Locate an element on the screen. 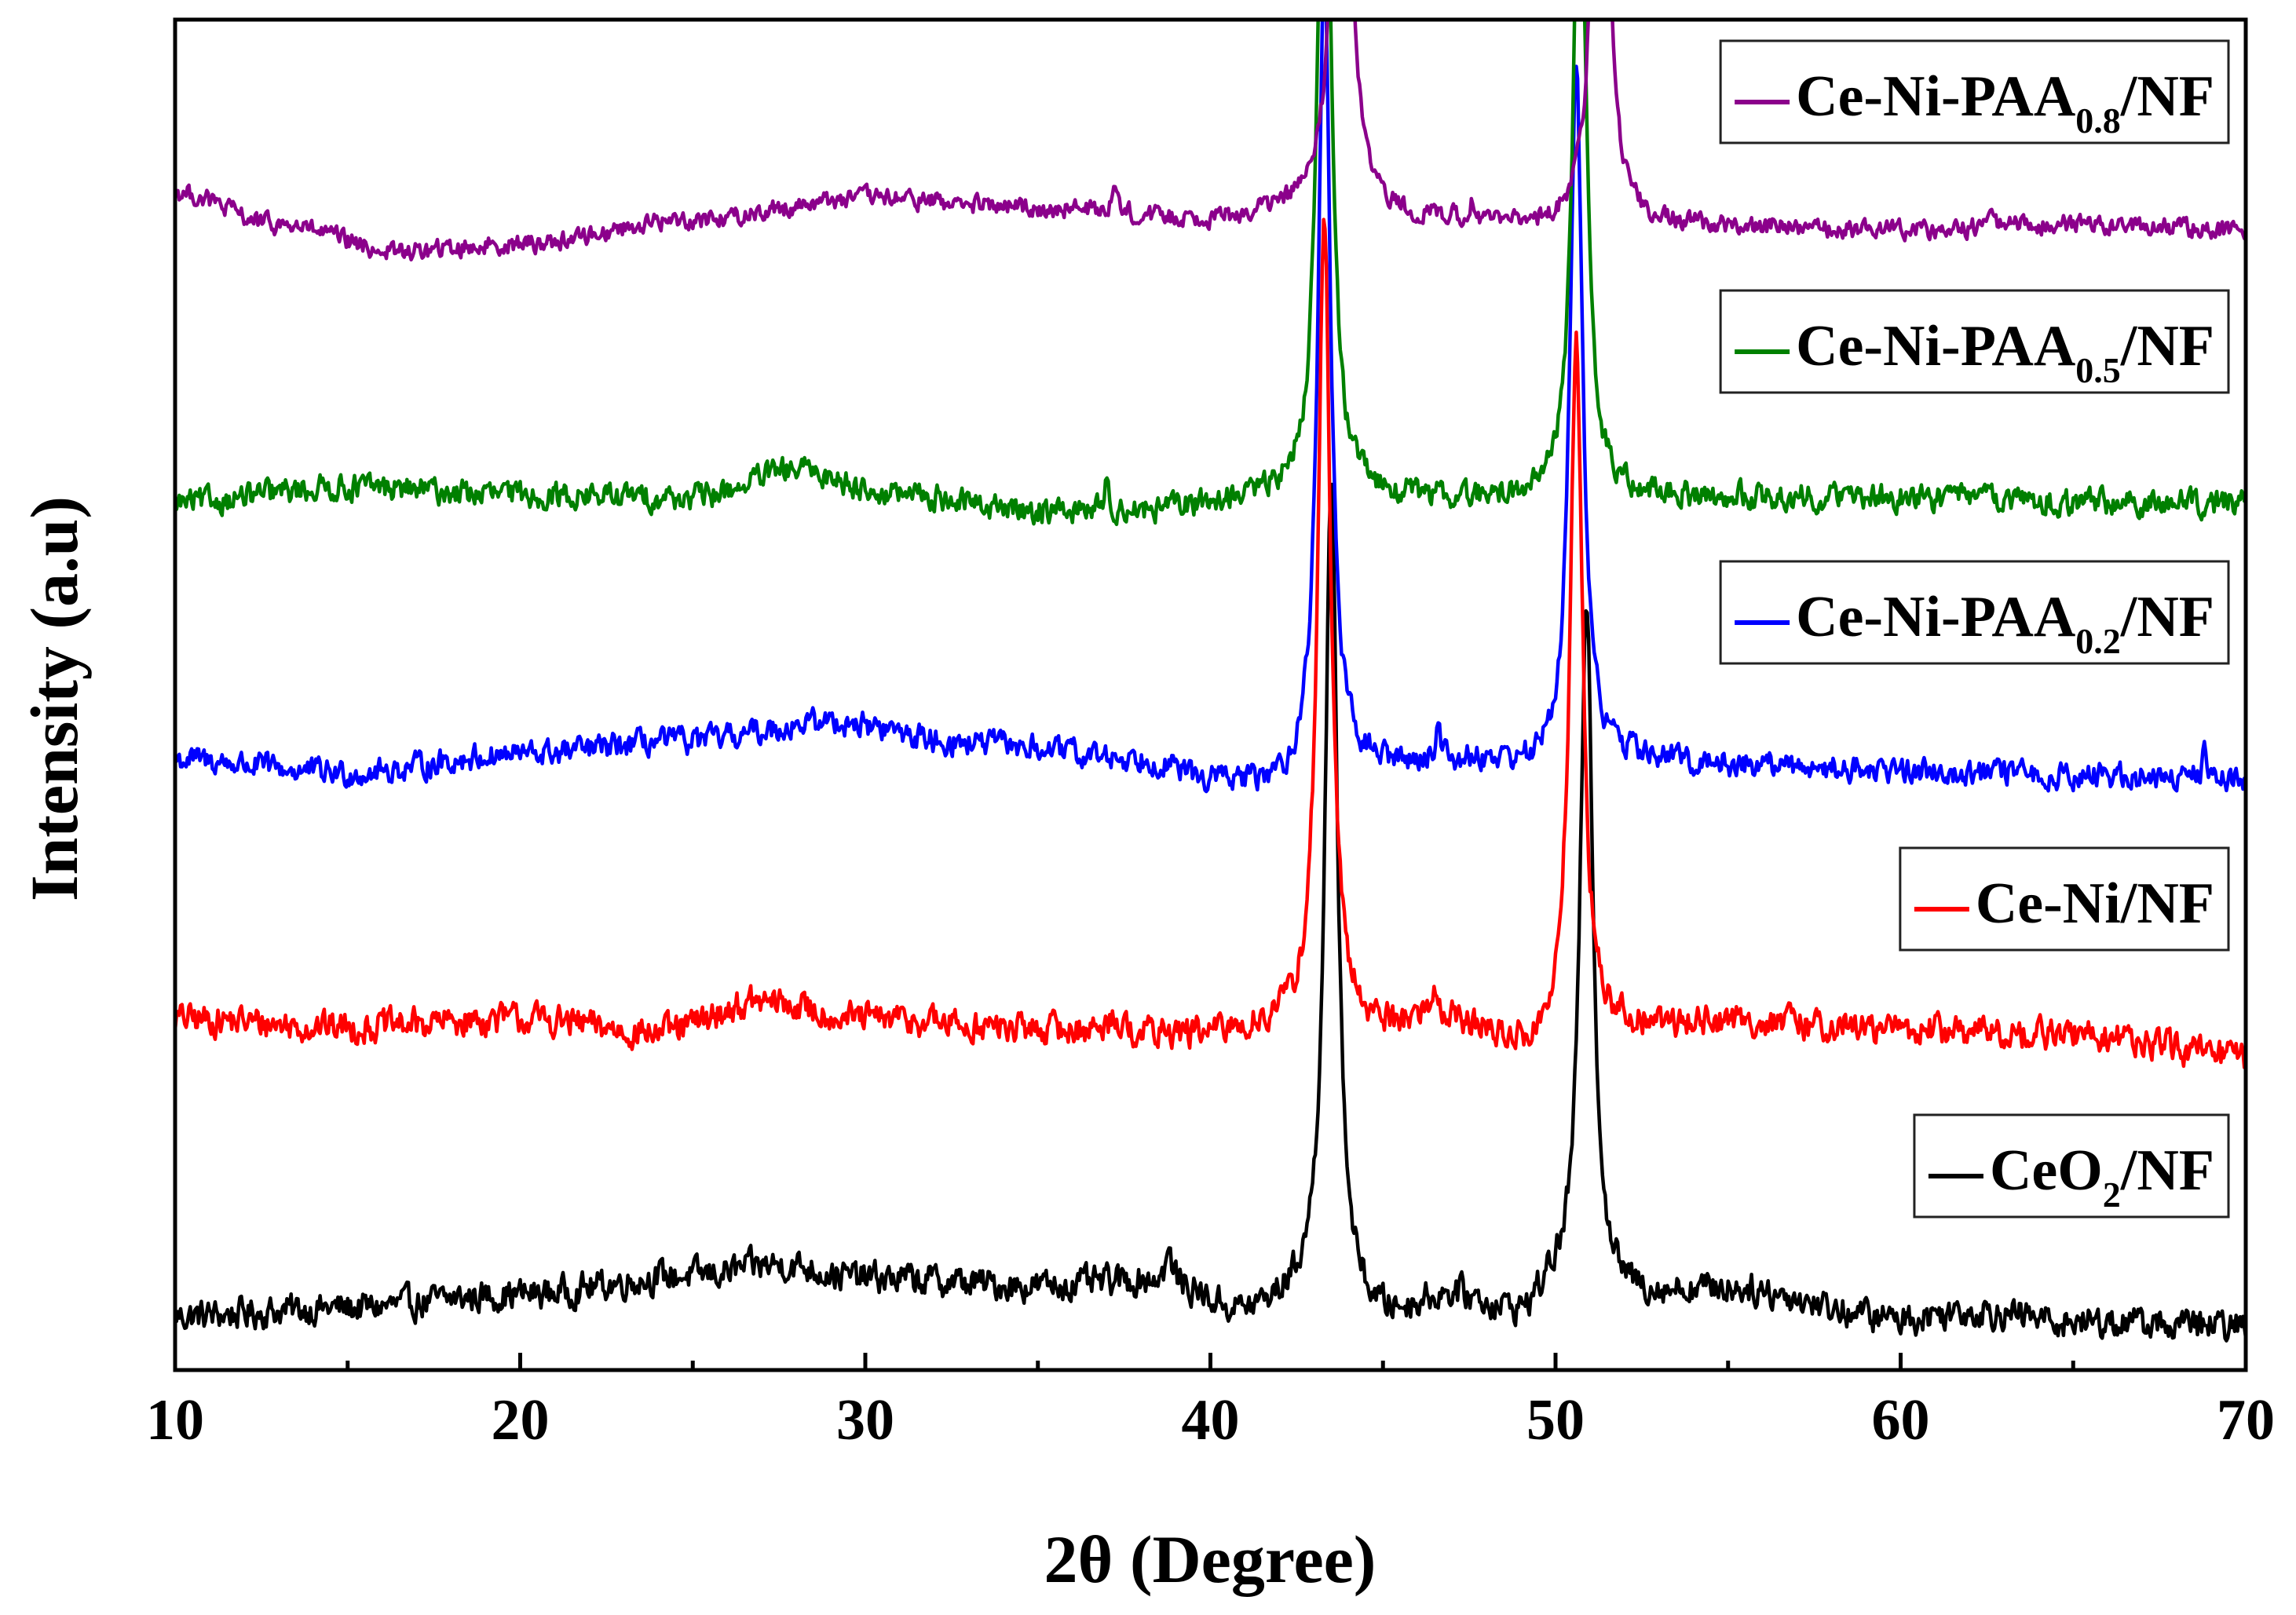 Image resolution: width=2296 pixels, height=1615 pixels. x-tick-label: 60 is located at coordinates (1901, 1420).